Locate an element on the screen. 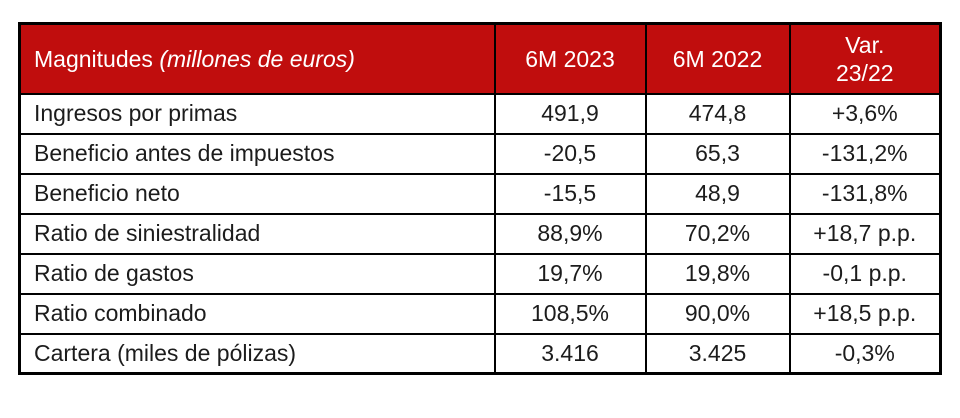  header-variation-line1: Var. is located at coordinates (865, 44).